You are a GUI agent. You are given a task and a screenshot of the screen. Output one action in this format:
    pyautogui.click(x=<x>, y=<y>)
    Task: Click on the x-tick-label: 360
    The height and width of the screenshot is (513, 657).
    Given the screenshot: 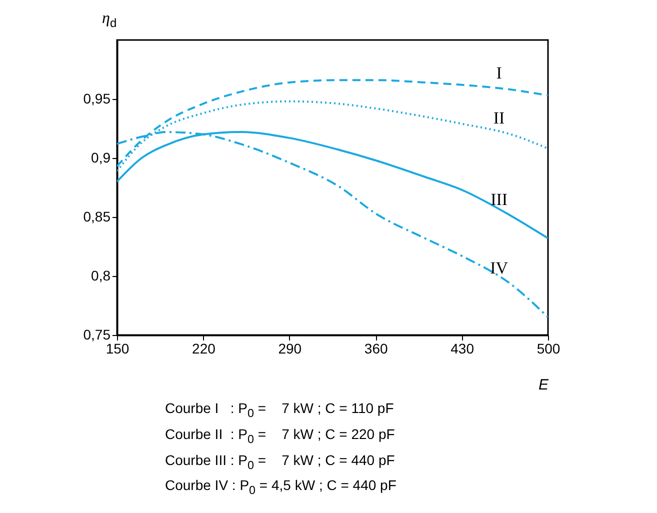 What is the action you would take?
    pyautogui.click(x=376, y=348)
    